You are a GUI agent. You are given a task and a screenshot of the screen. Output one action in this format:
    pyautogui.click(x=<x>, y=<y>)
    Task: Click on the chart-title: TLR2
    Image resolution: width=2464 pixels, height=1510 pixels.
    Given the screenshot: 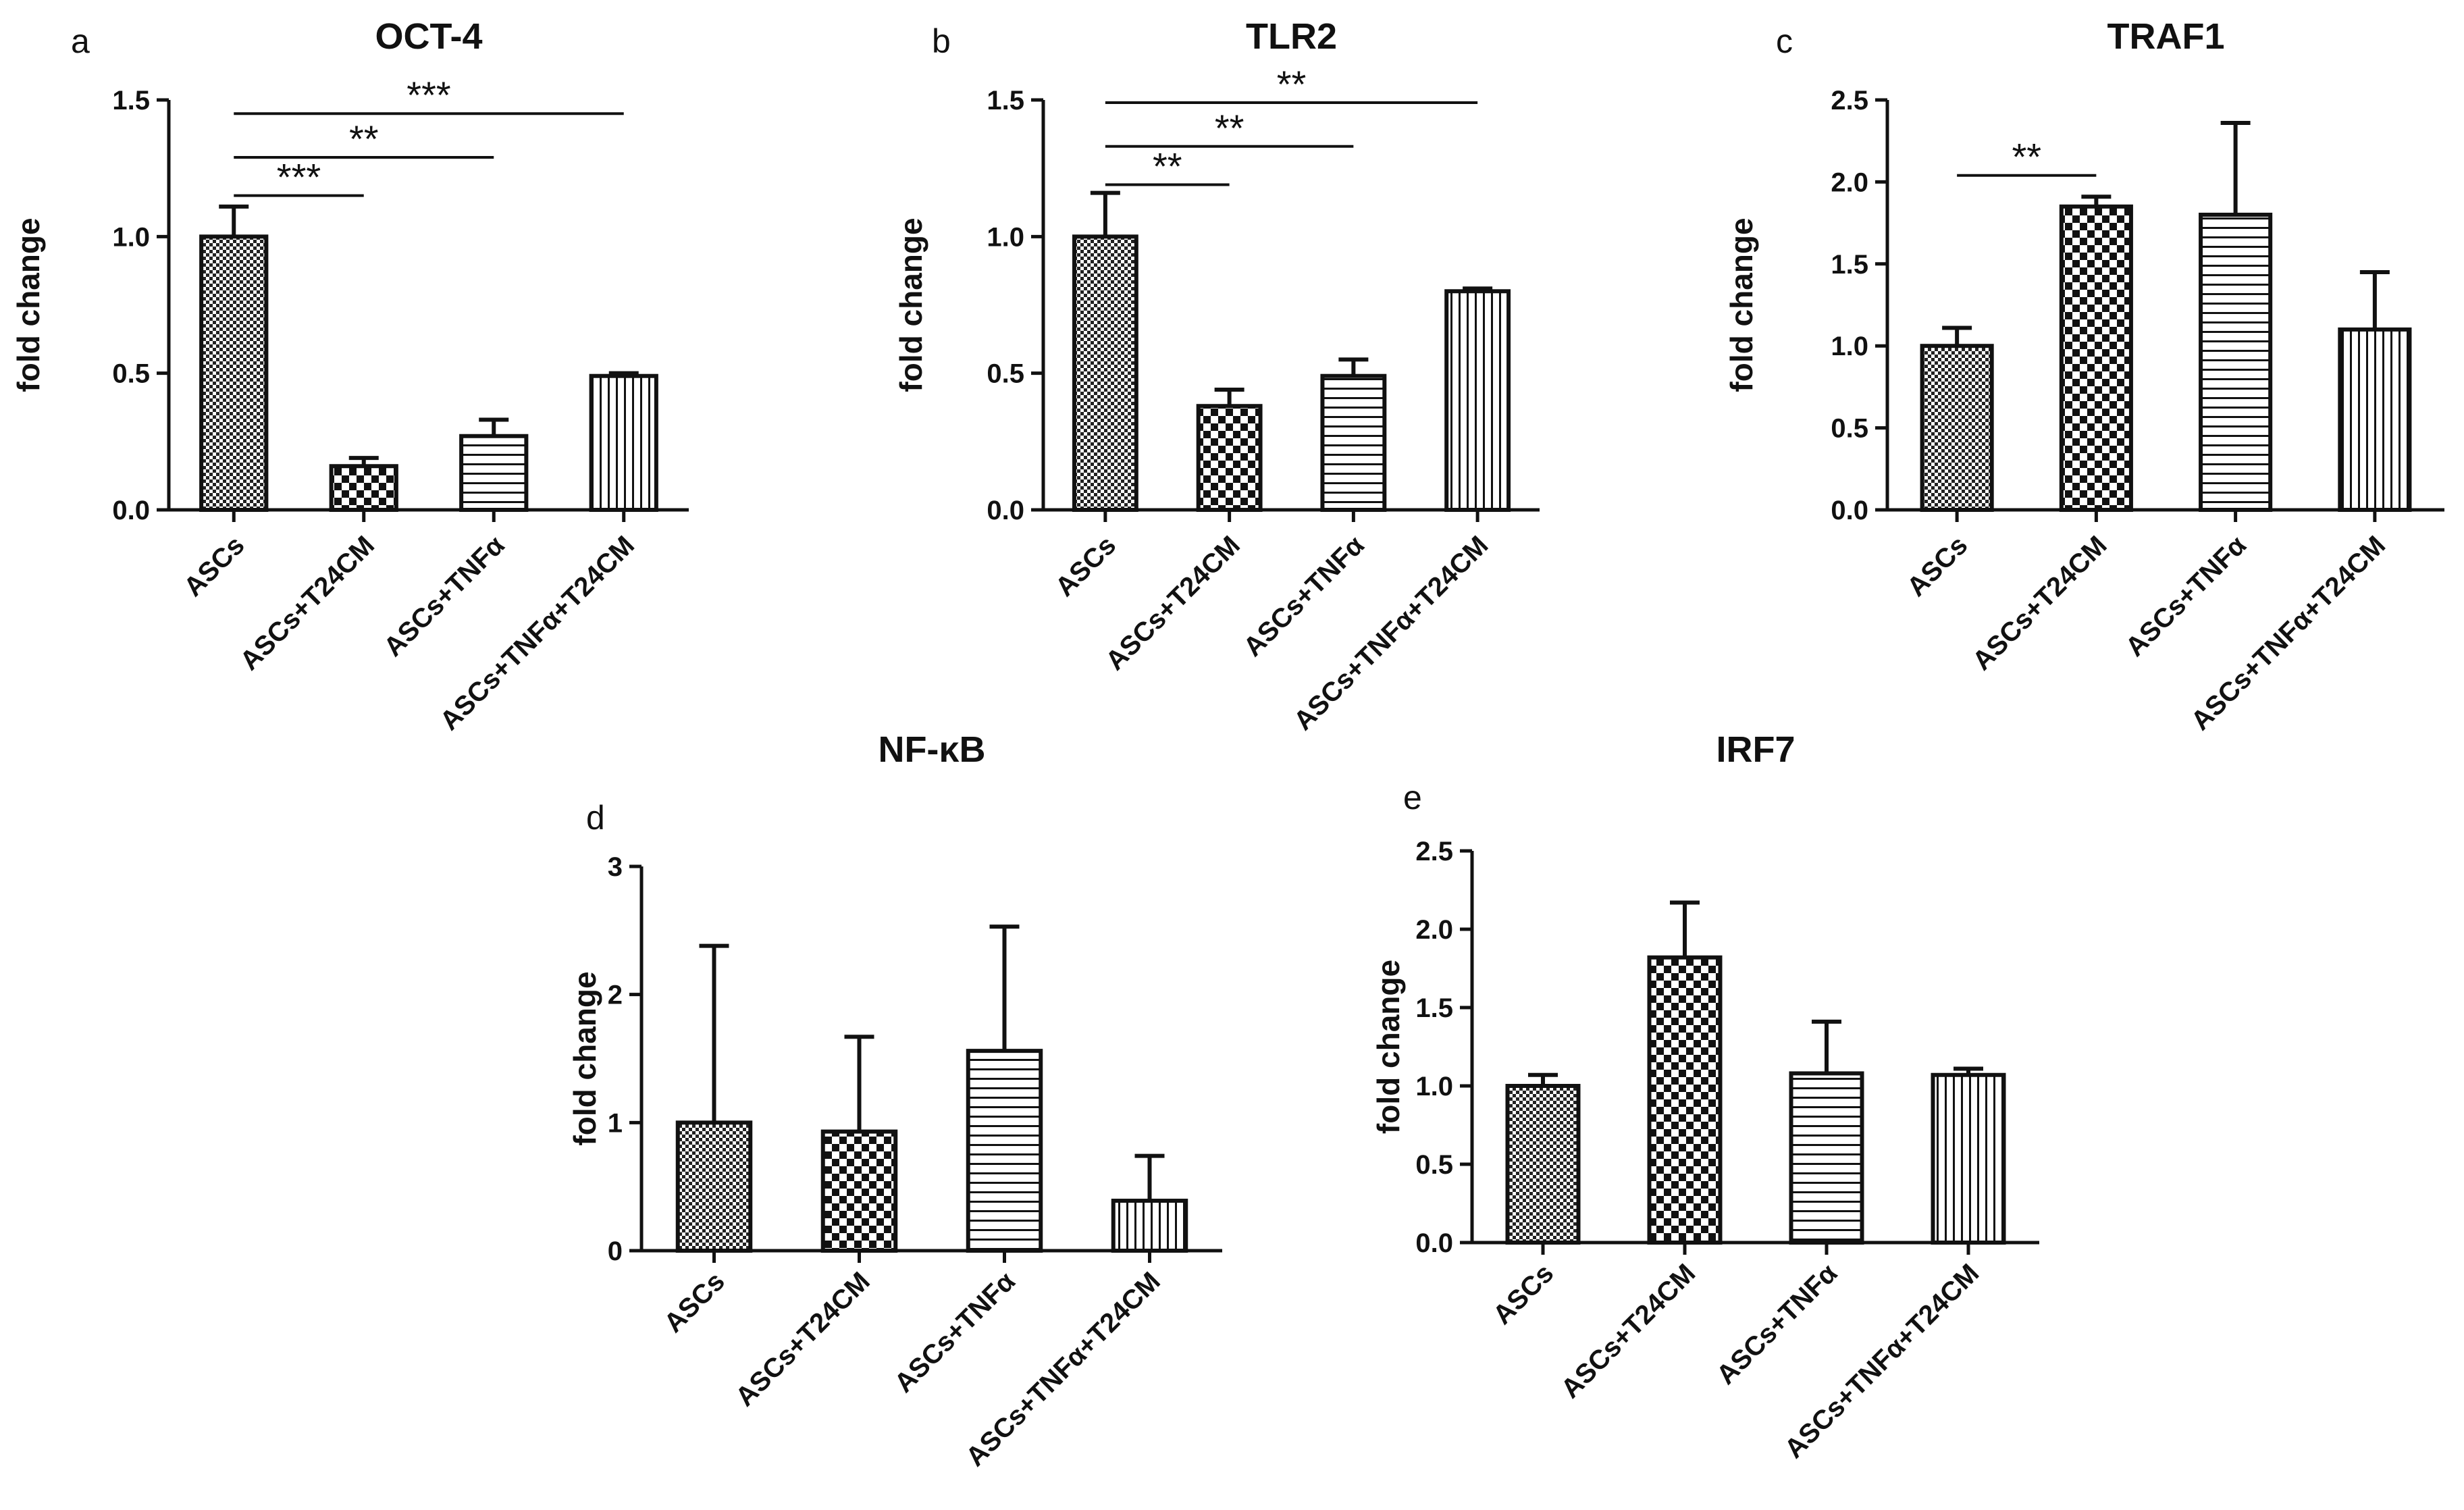 What is the action you would take?
    pyautogui.click(x=1291, y=36)
    